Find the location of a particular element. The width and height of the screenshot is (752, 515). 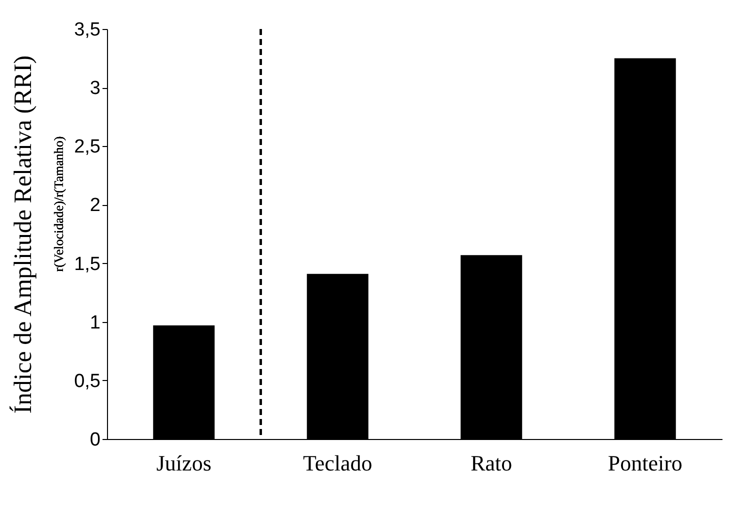

y-tick-label: 0 is located at coordinates (95, 440).